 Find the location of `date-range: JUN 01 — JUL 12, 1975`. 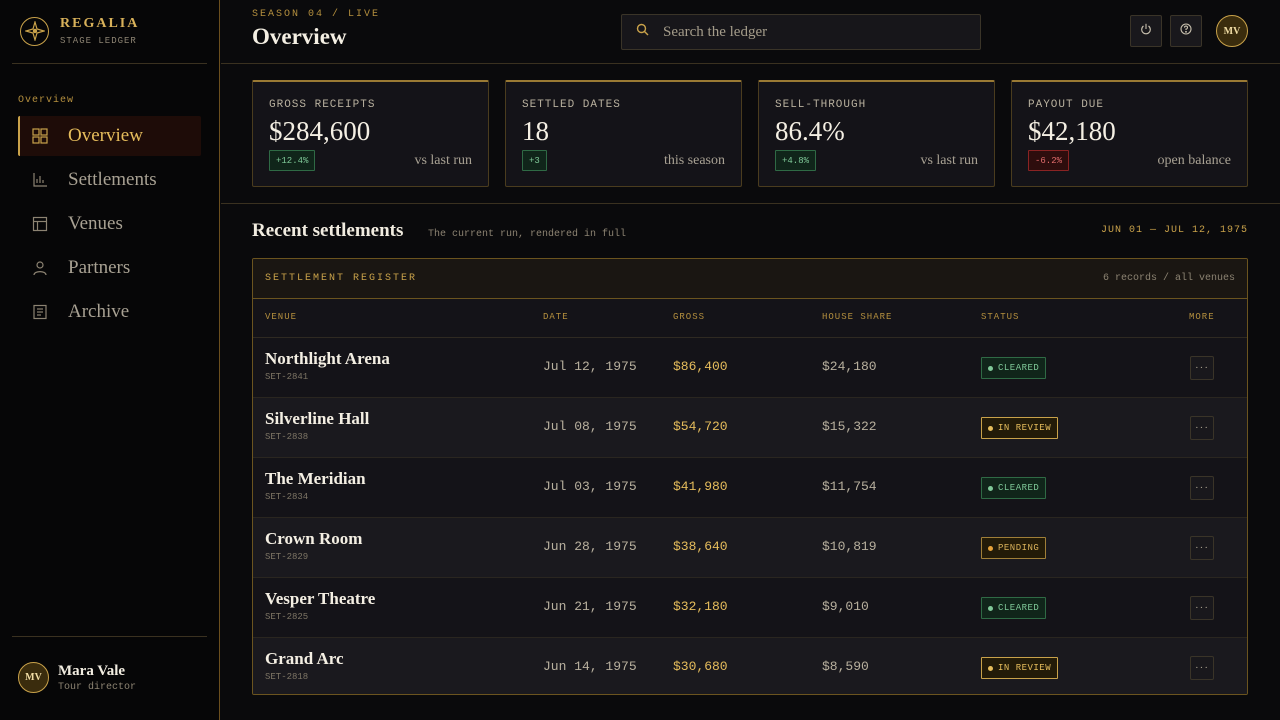

date-range: JUN 01 — JUL 12, 1975 is located at coordinates (1174, 230).